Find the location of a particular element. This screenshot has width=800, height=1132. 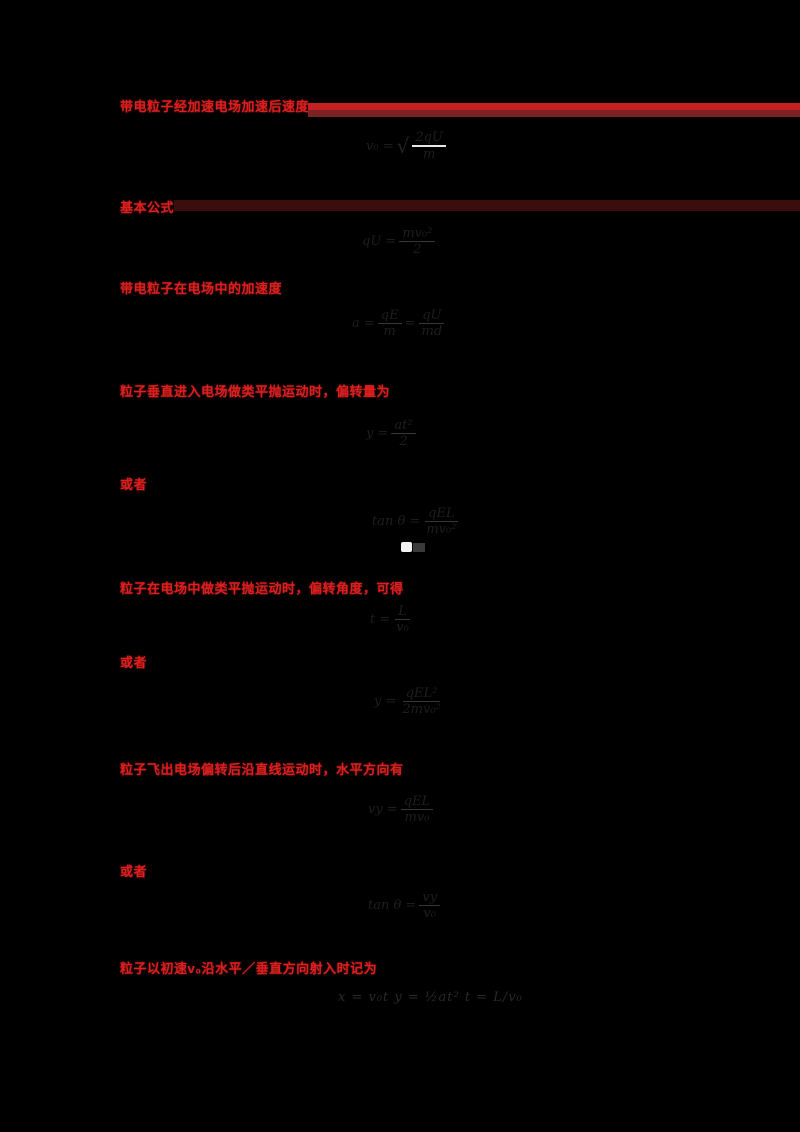

formula-lhs: qU = is located at coordinates (379, 241).